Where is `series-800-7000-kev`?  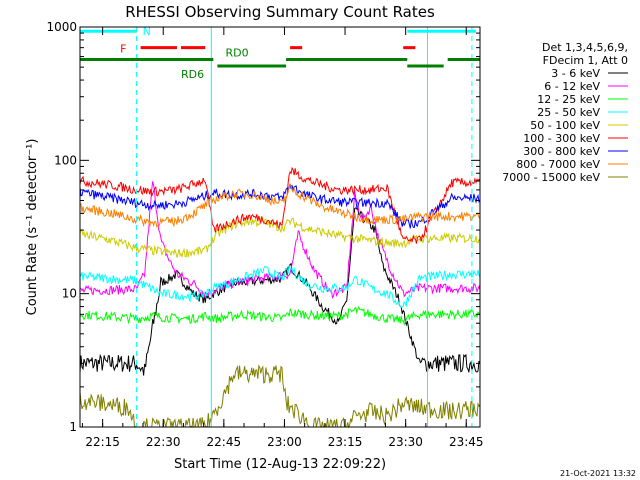
series-800-7000-kev is located at coordinates (280, 205).